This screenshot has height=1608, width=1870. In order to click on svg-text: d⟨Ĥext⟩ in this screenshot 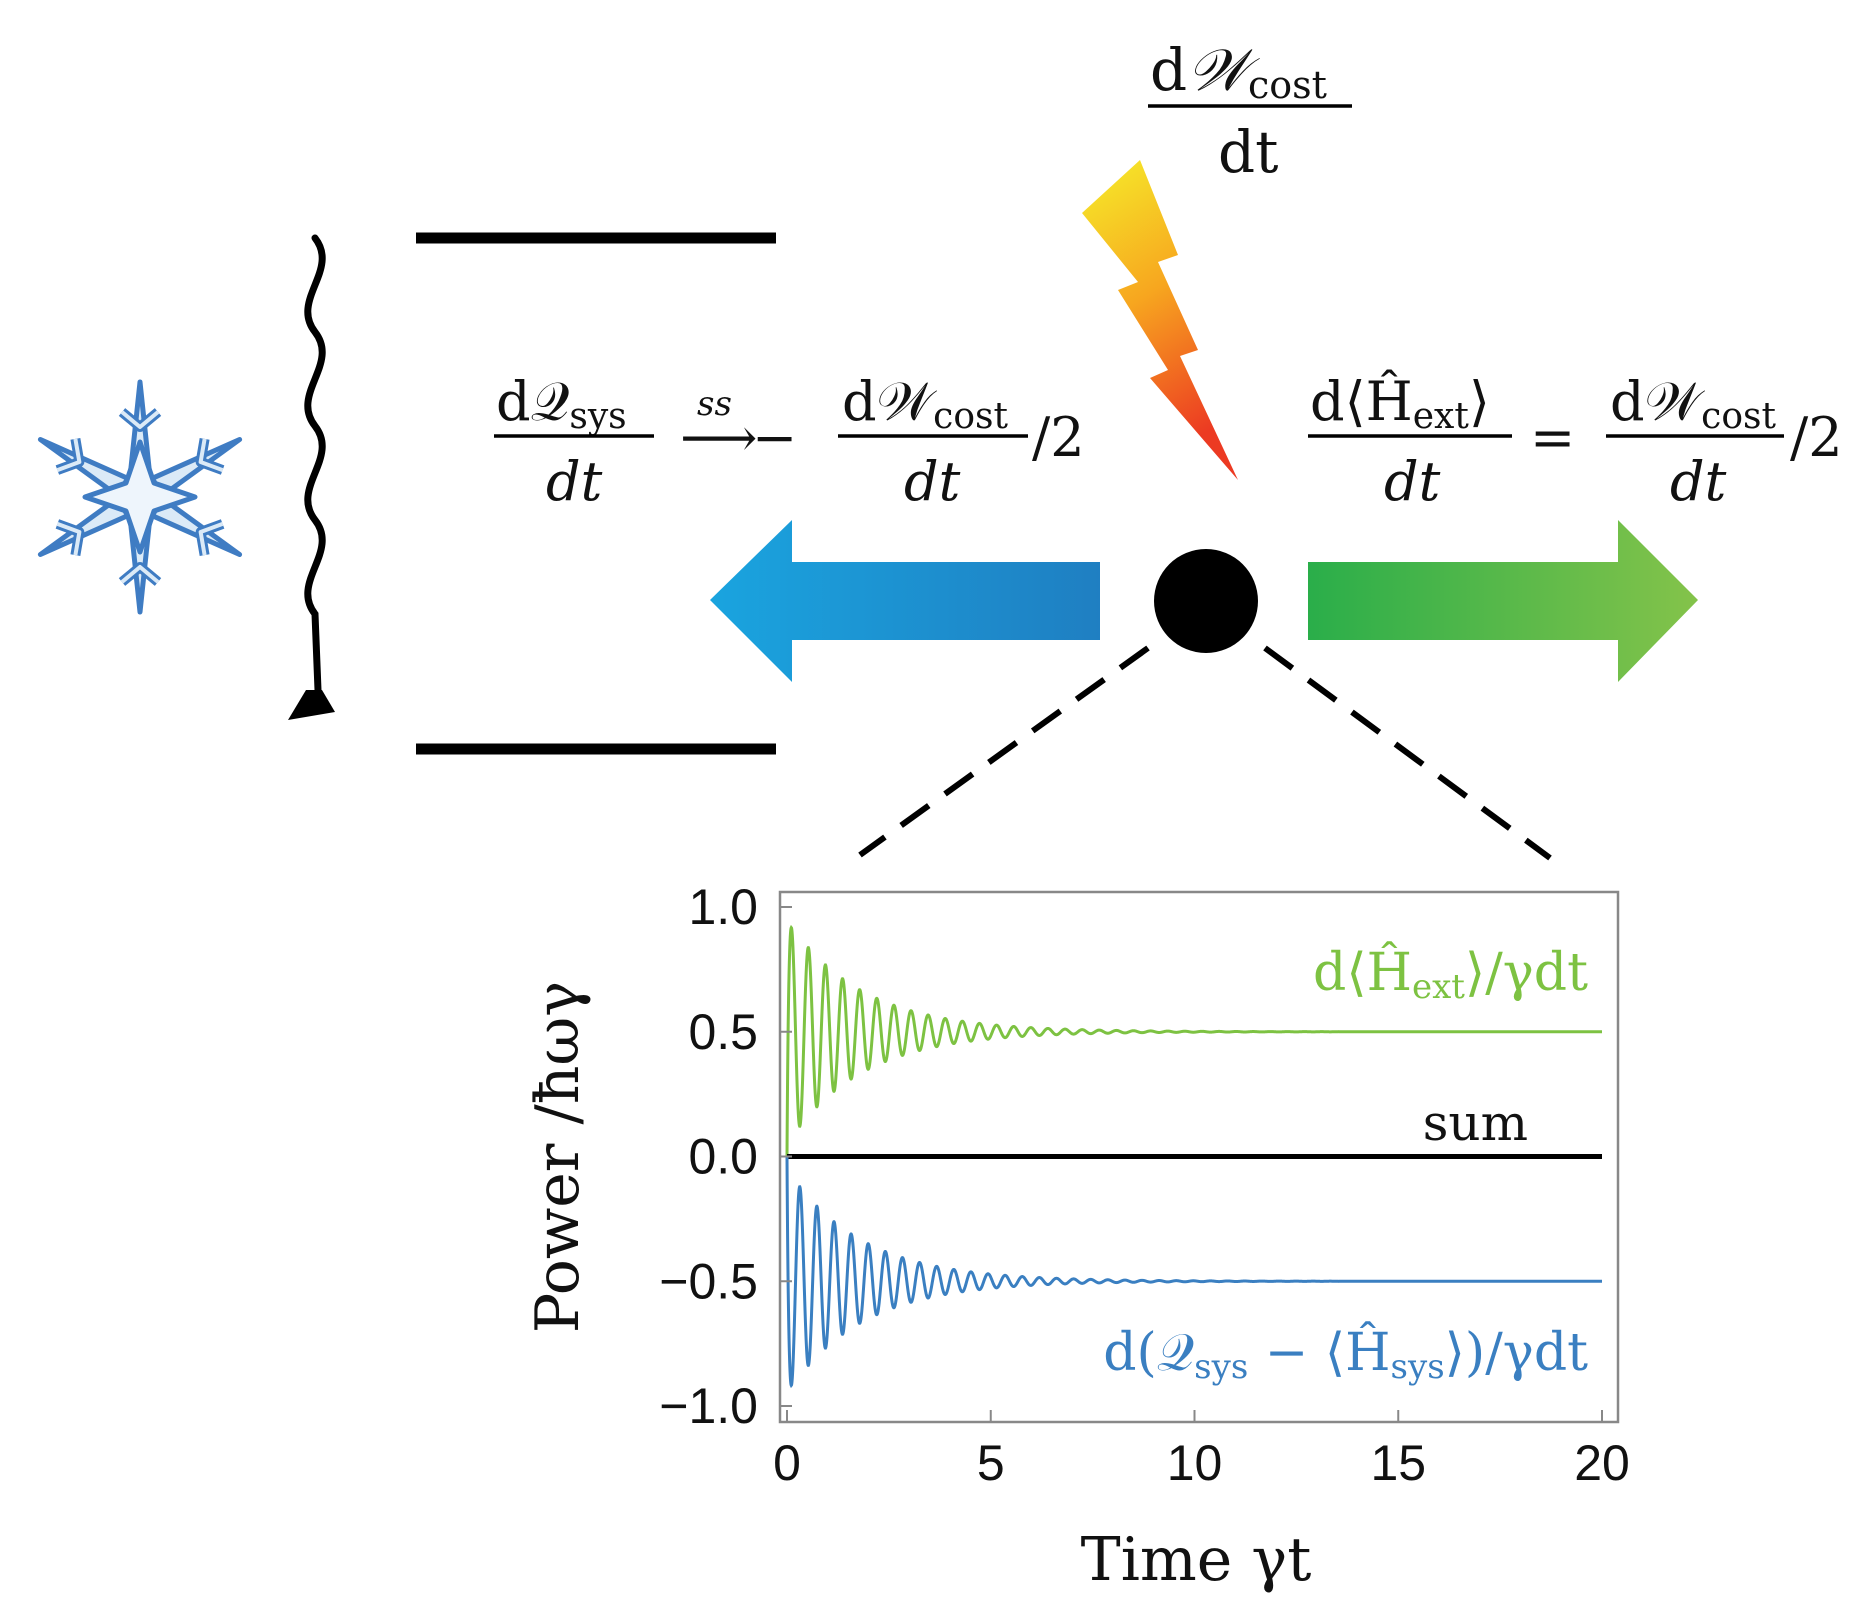, I will do `click(1400, 403)`.